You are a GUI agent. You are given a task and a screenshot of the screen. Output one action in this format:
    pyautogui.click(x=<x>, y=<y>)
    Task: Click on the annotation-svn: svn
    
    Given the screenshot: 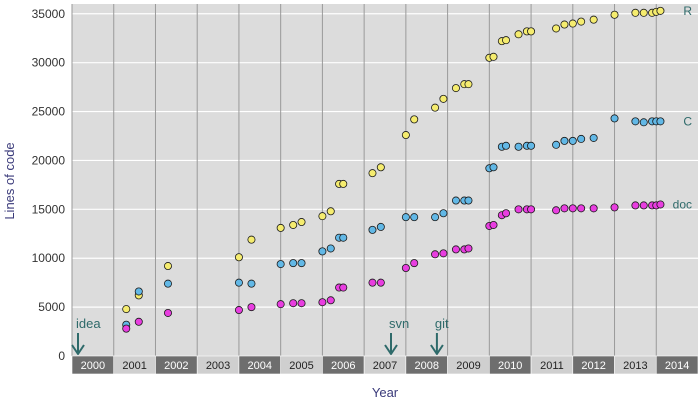 What is the action you would take?
    pyautogui.click(x=396, y=335)
    